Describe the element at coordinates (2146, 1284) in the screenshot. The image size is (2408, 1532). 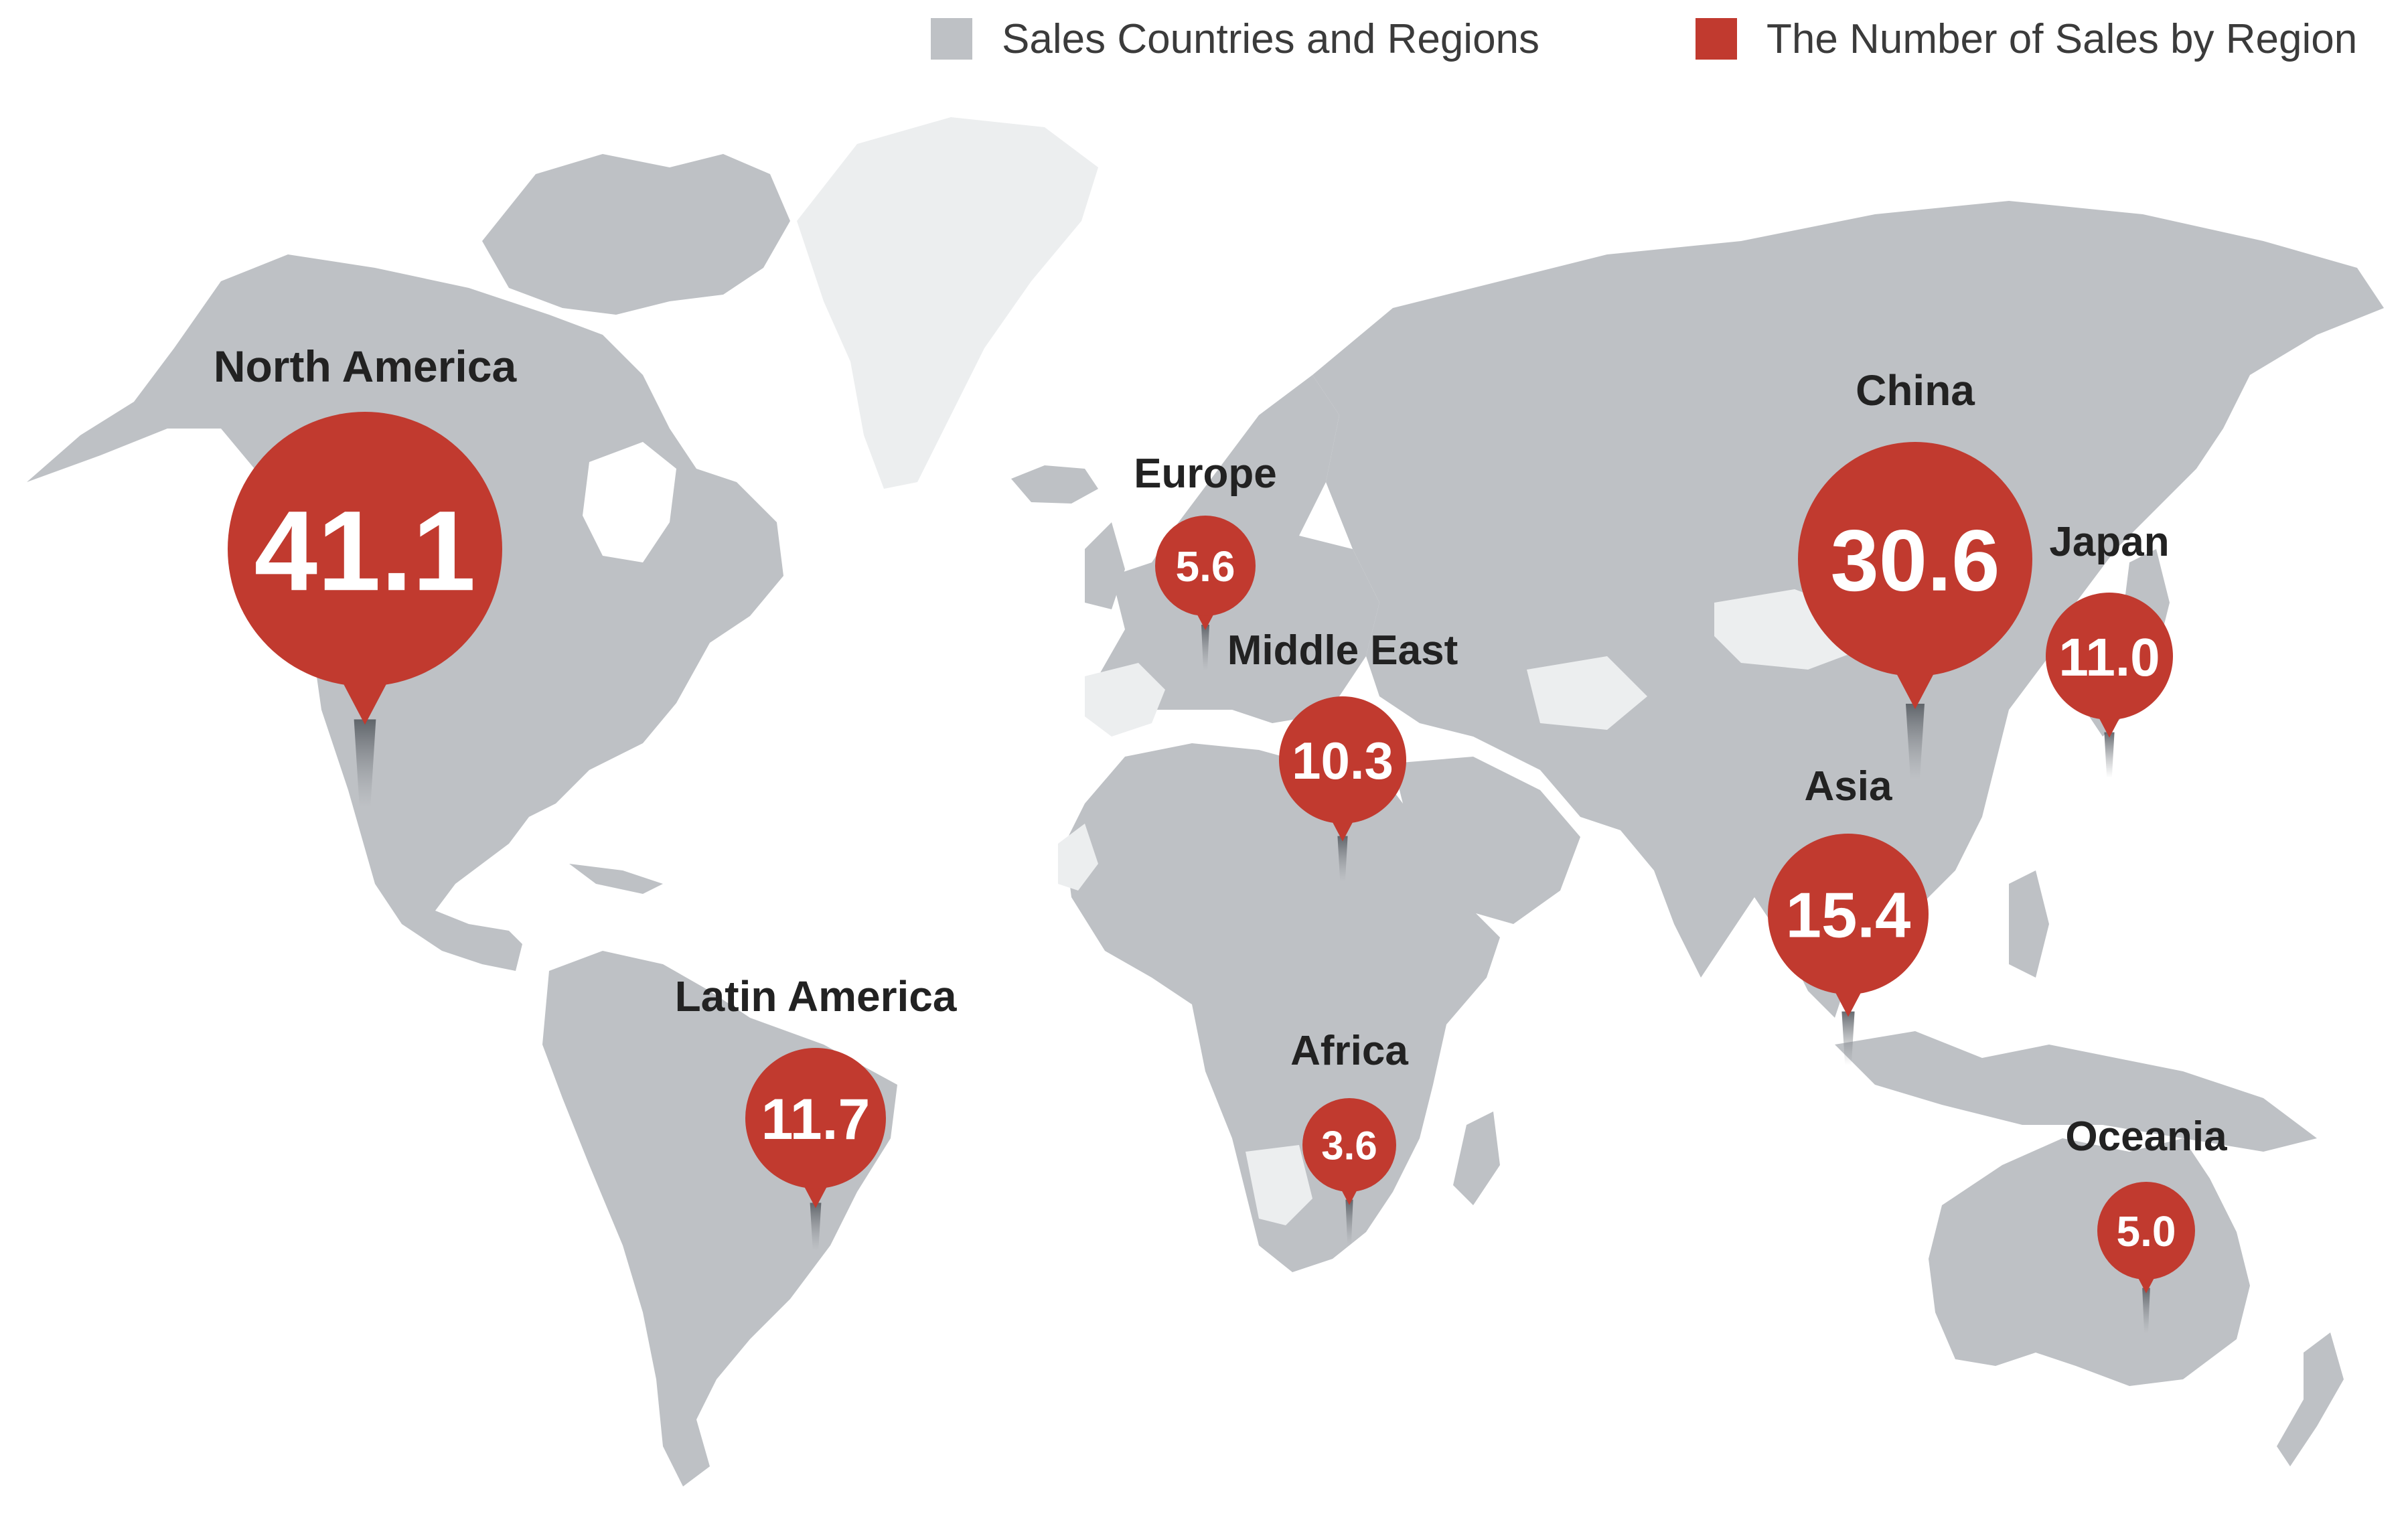
I see `pin-tip-oceania` at that location.